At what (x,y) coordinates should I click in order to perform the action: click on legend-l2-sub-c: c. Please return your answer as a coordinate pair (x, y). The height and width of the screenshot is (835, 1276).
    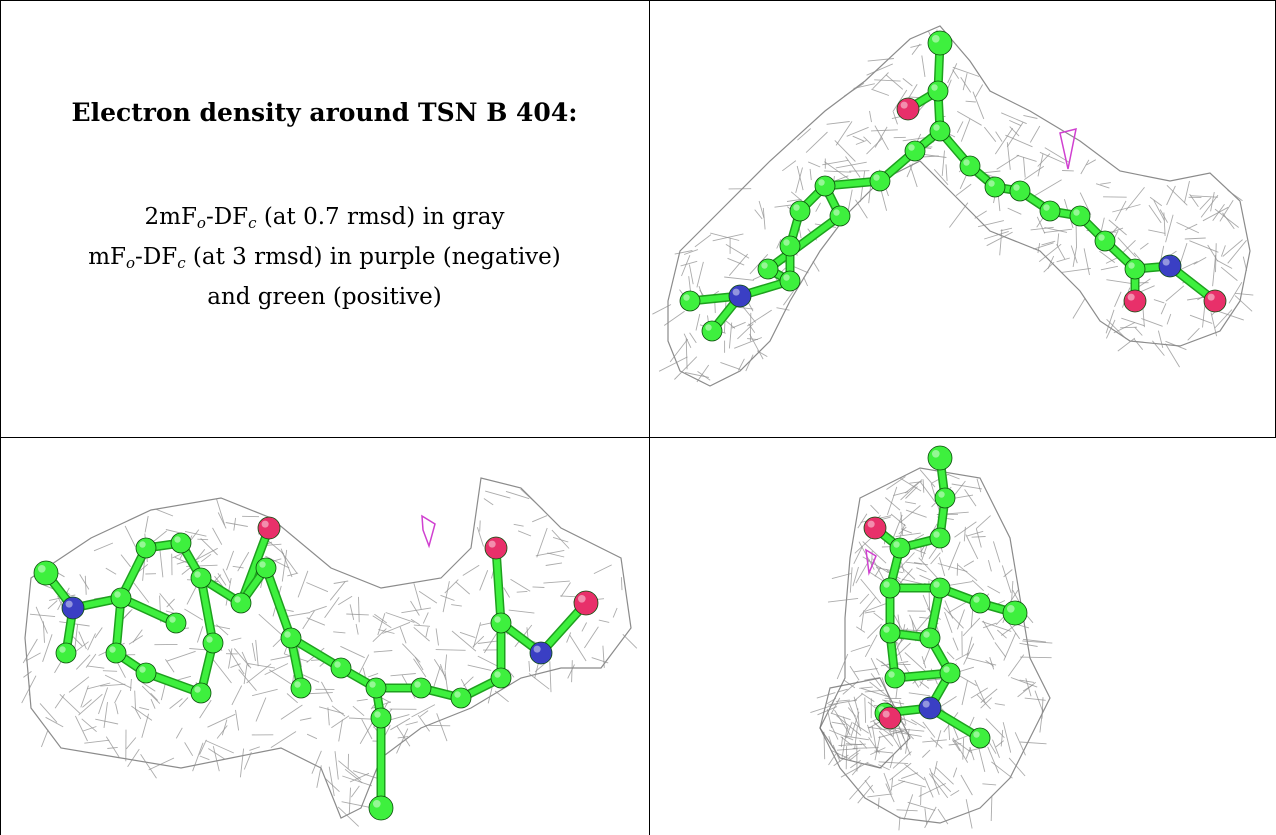
    Looking at the image, I should click on (181, 263).